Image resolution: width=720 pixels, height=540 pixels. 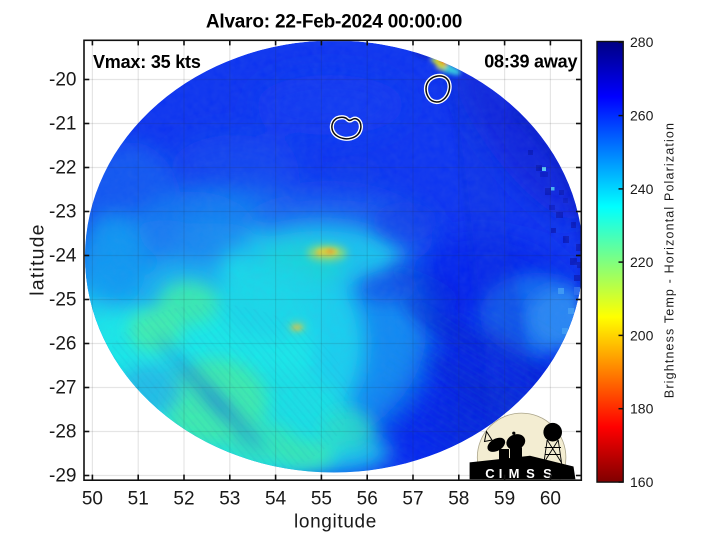 What do you see at coordinates (62, 80) in the screenshot?
I see `svg-text: -20` at bounding box center [62, 80].